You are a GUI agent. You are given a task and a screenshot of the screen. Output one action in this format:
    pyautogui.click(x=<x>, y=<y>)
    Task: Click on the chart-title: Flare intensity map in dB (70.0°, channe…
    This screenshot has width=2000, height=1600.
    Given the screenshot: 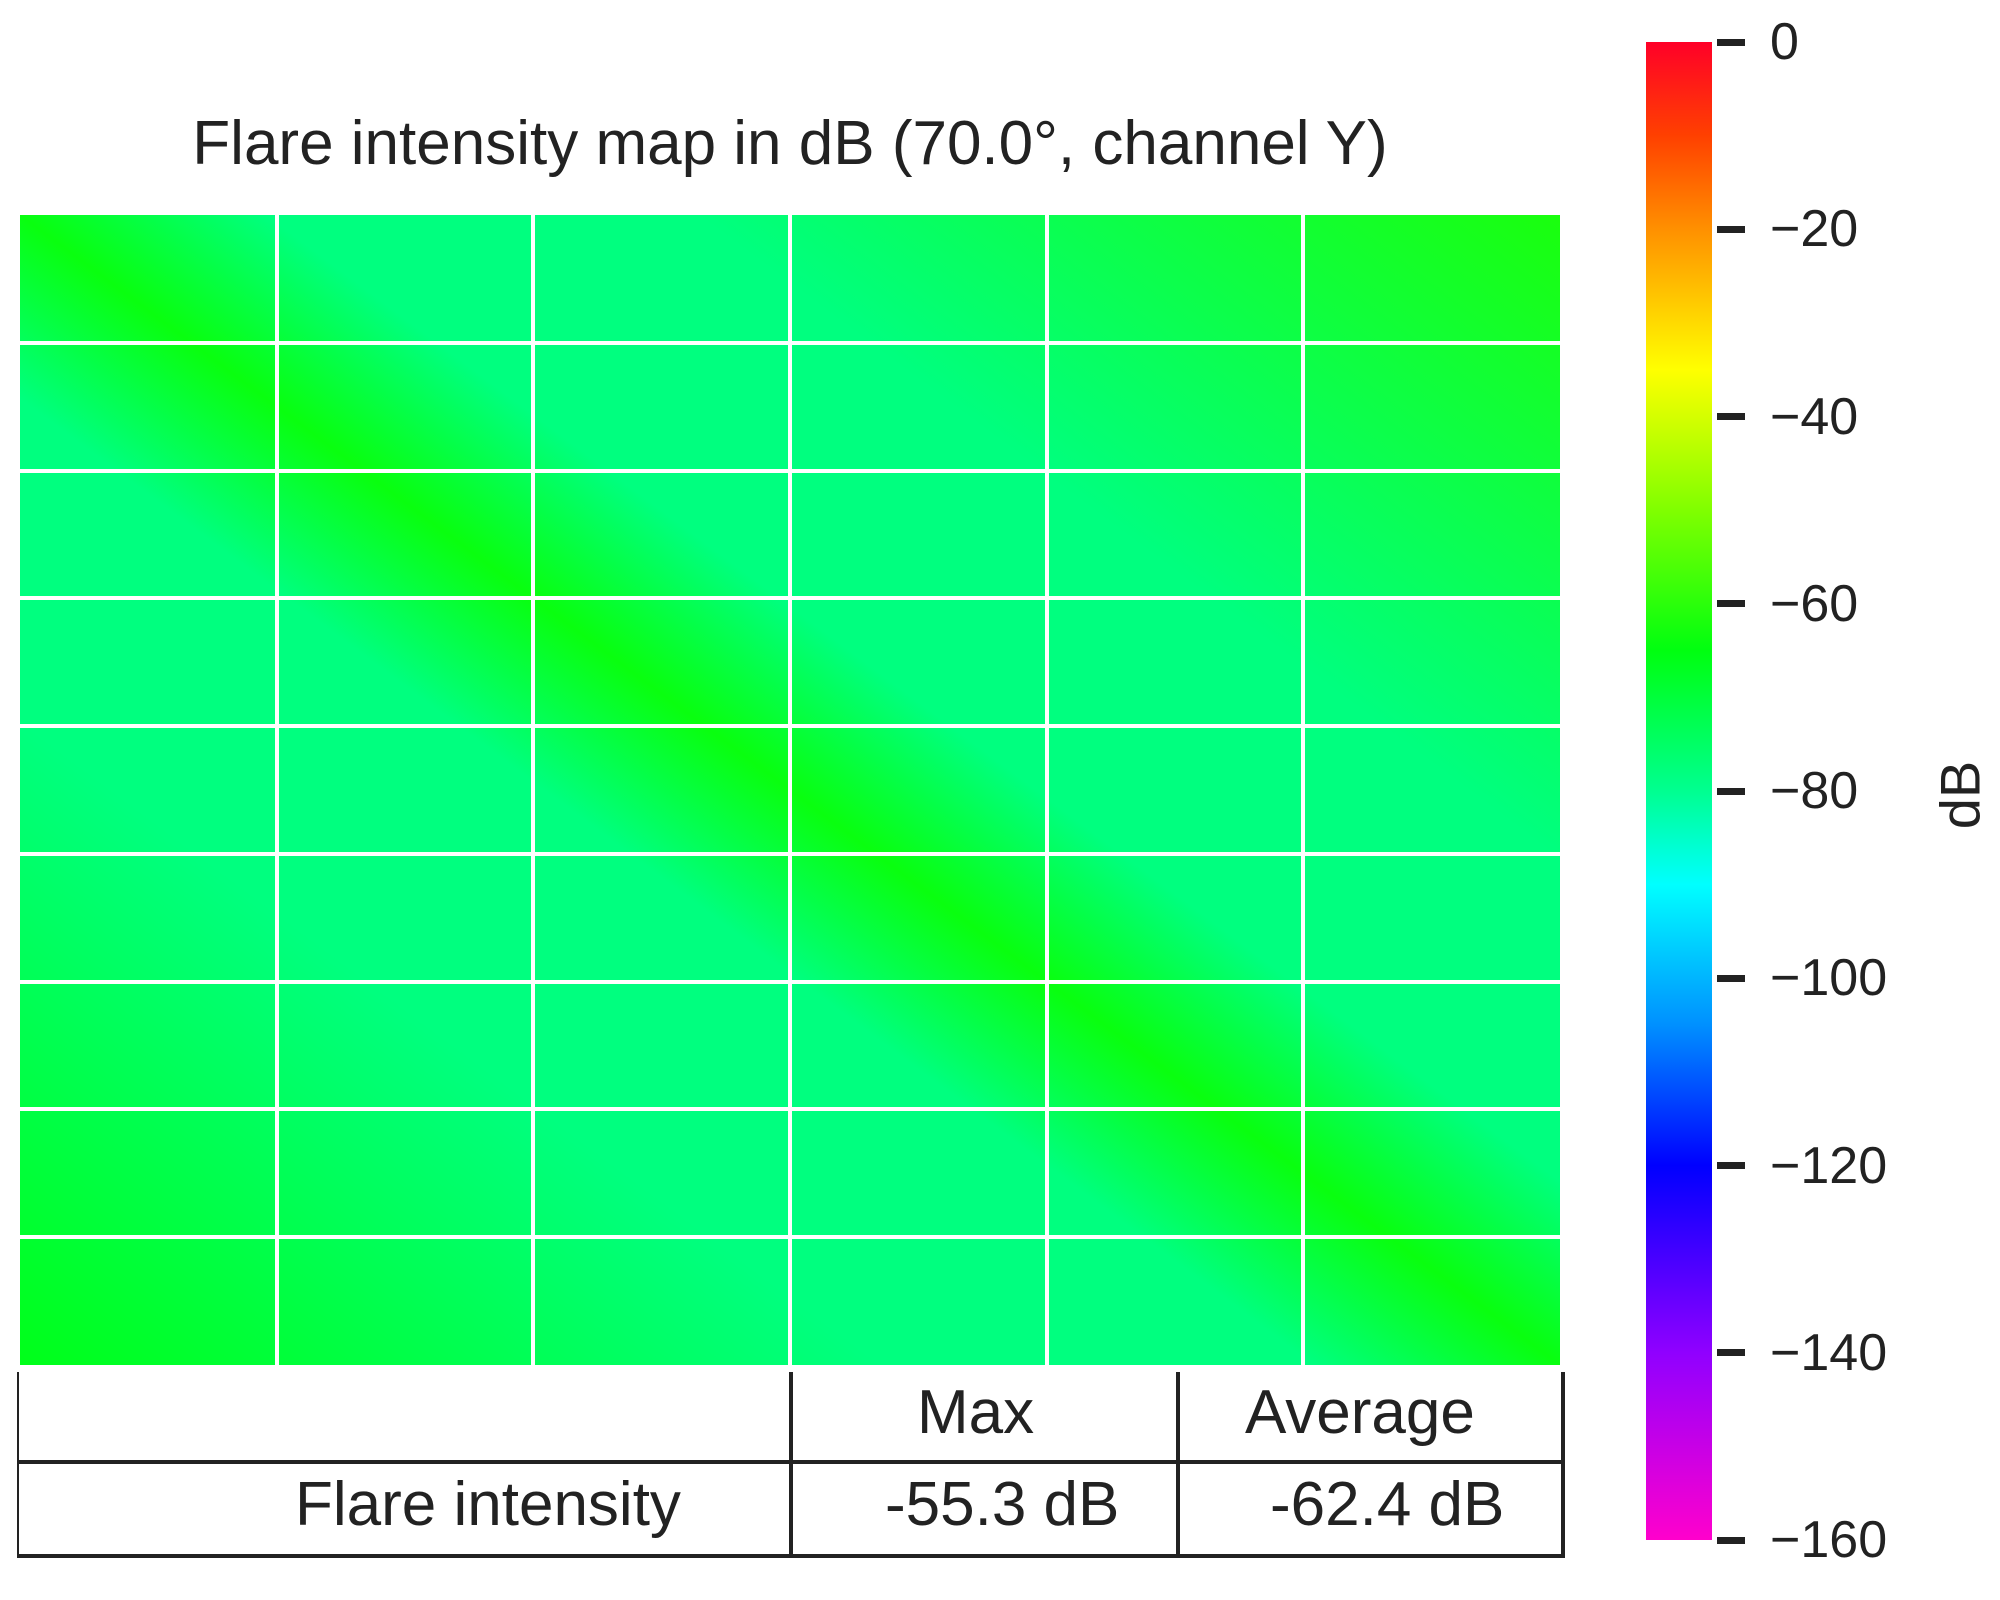 What is the action you would take?
    pyautogui.click(x=790, y=143)
    